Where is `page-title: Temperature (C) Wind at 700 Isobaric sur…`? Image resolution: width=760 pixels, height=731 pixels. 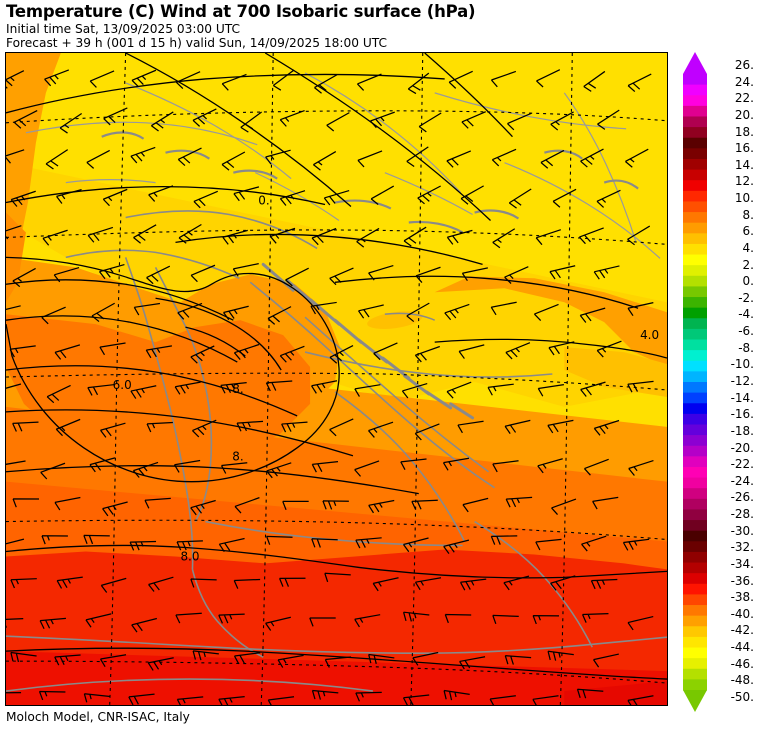
page-title: Temperature (C) Wind at 700 Isobaric sur… is located at coordinates (241, 11).